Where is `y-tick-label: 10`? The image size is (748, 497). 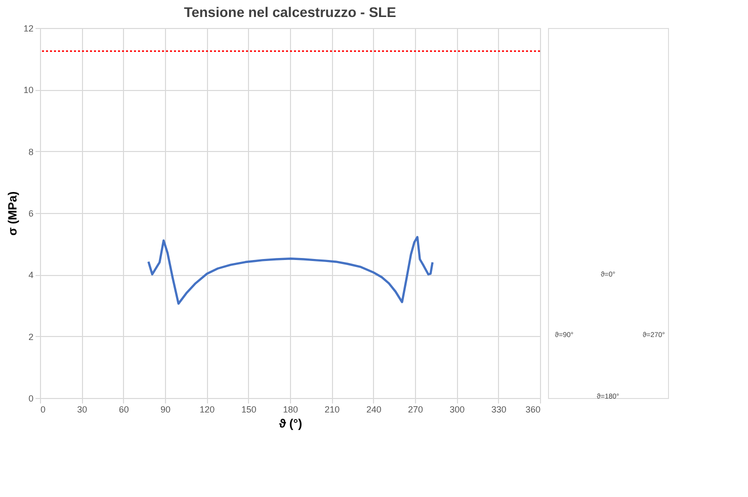
y-tick-label: 10 is located at coordinates (28, 90).